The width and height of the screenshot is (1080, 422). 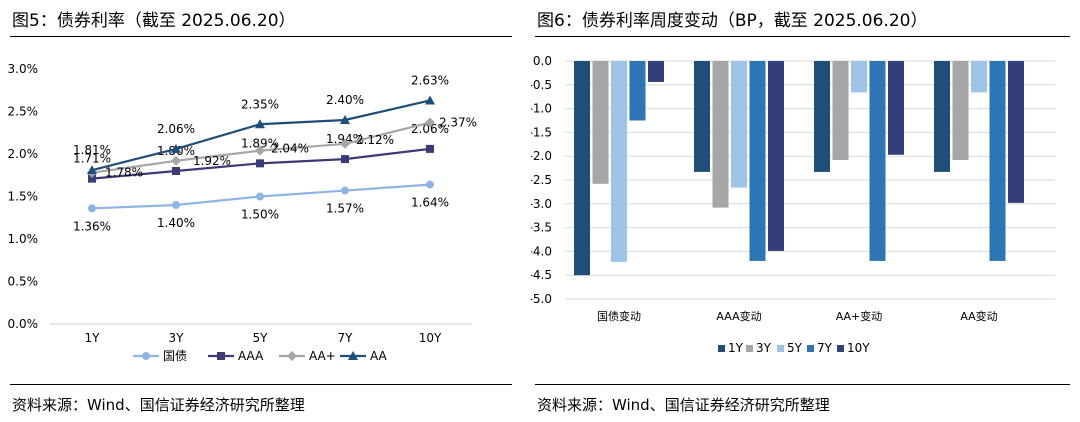 What do you see at coordinates (430, 80) in the screenshot?
I see `data-label: 2.63%` at bounding box center [430, 80].